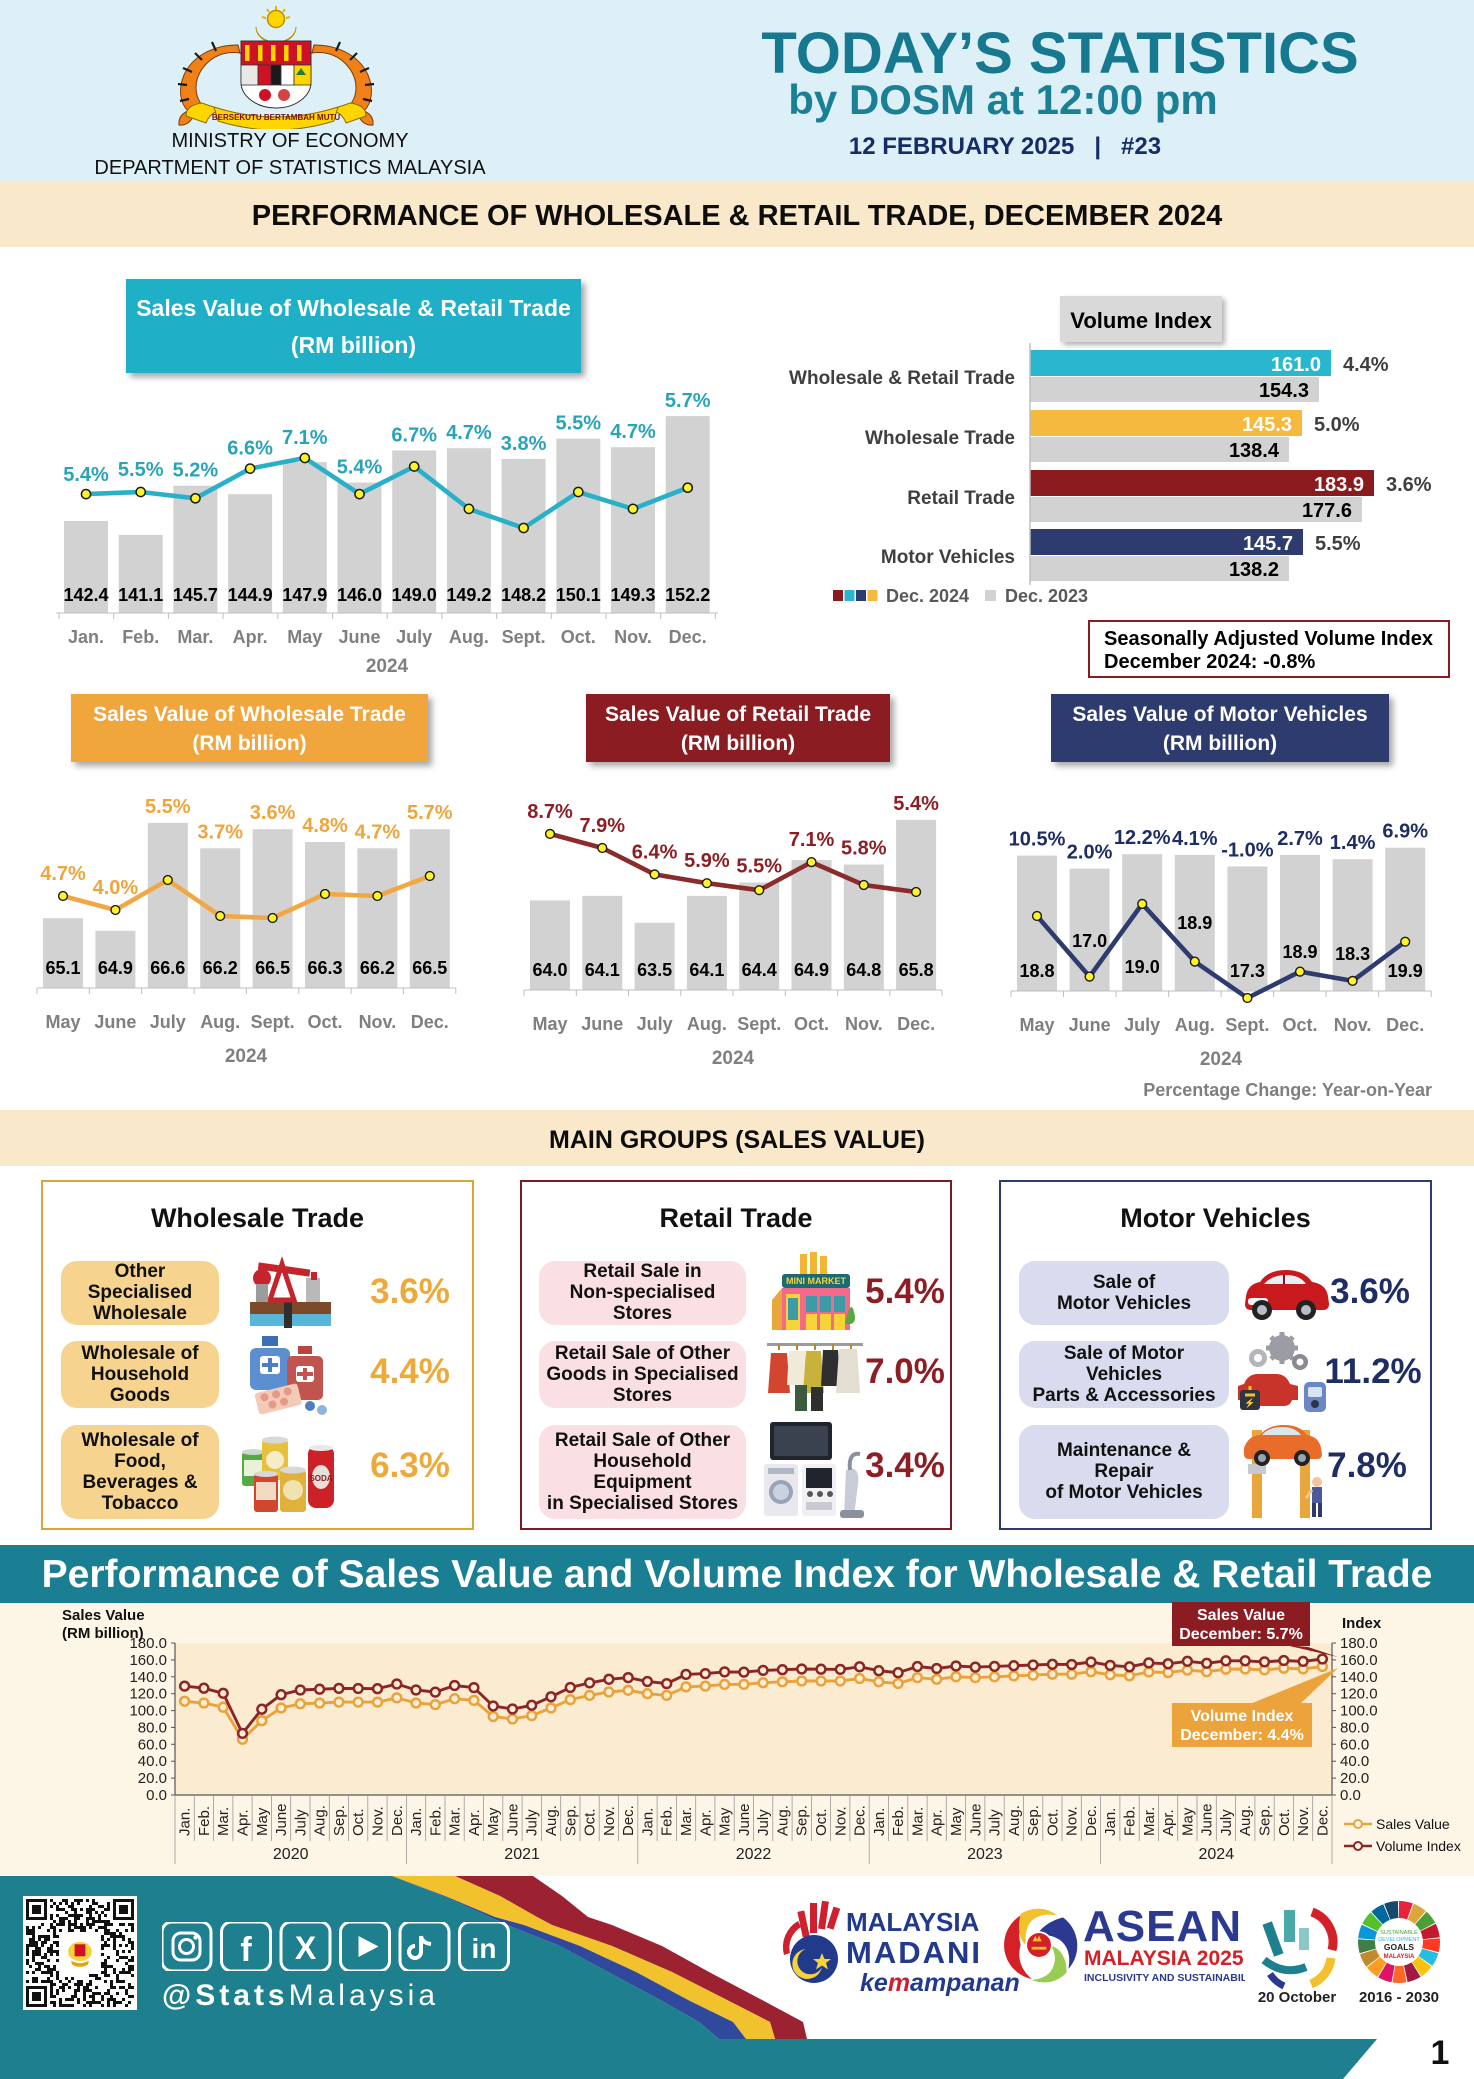 The height and width of the screenshot is (2079, 1474). What do you see at coordinates (550, 812) in the screenshot?
I see `svg-text: 8.7%` at bounding box center [550, 812].